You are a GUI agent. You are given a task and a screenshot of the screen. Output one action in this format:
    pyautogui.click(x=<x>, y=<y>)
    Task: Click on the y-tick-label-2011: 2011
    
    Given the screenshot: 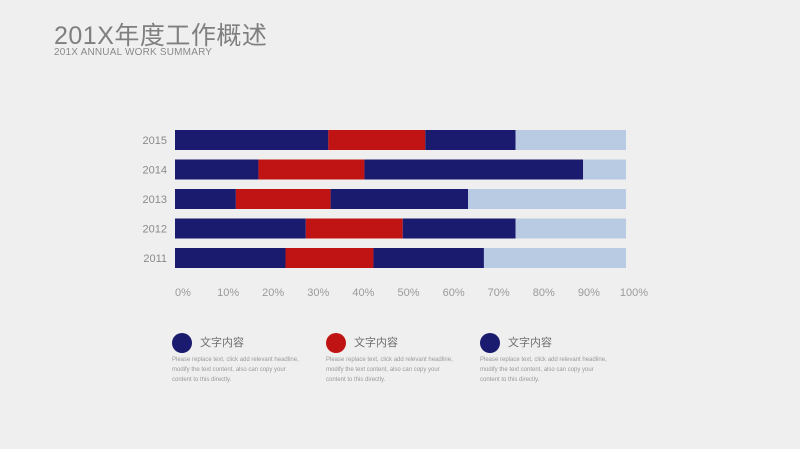 What is the action you would take?
    pyautogui.click(x=155, y=259)
    